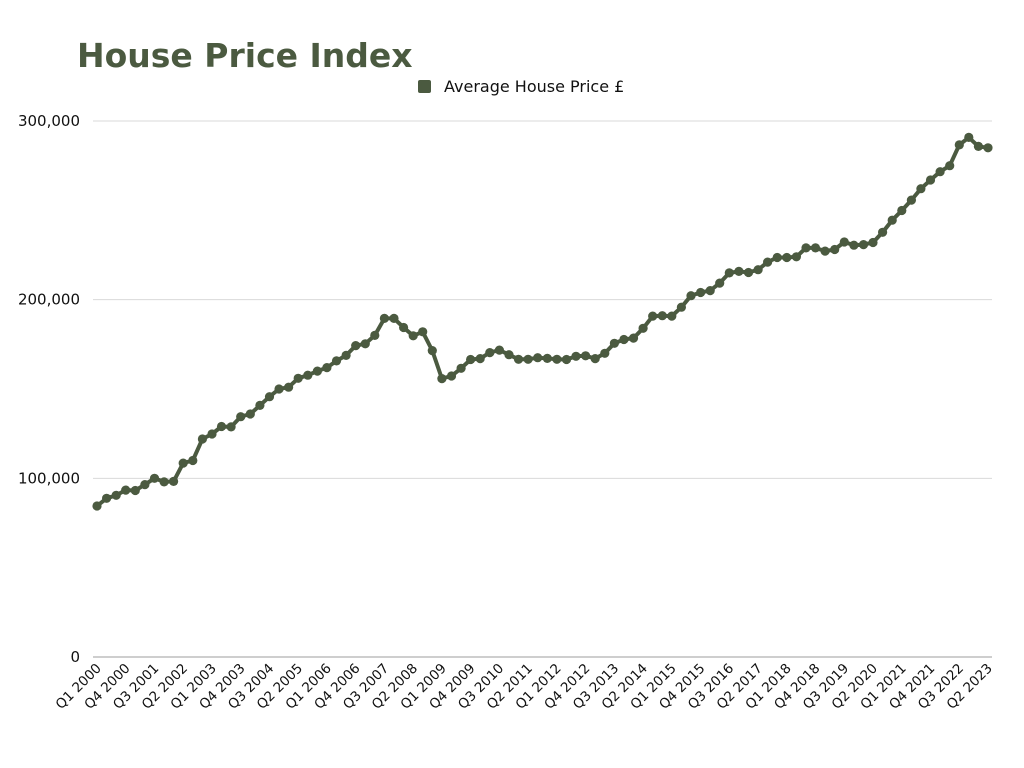 This screenshot has height=768, width=1024. Describe the element at coordinates (49, 300) in the screenshot. I see `y-tick-label: 200,000` at that location.